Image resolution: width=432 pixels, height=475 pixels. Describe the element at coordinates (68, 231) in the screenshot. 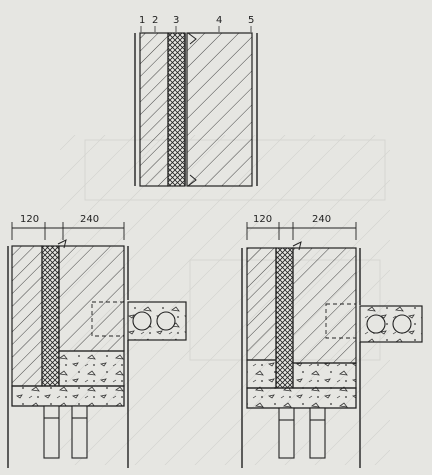

I see `left-dimension-line` at that location.